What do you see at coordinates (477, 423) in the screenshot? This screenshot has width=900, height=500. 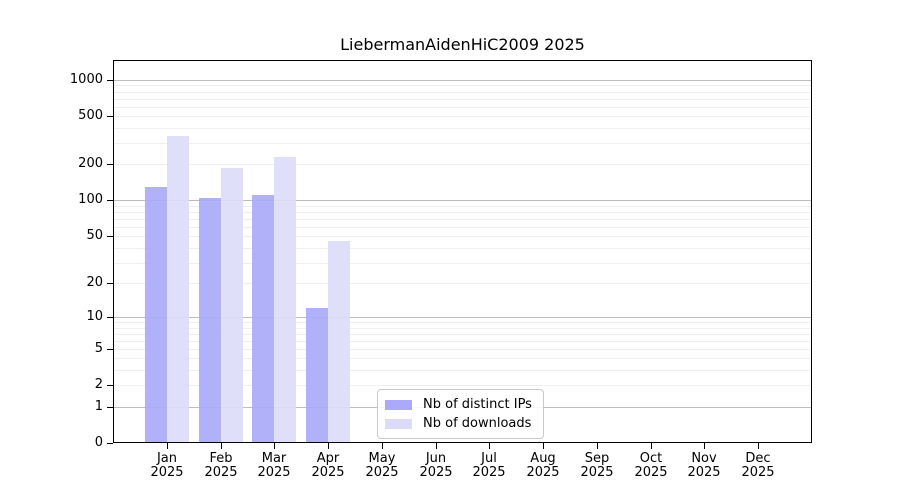 I see `legend-label-downloads: Nb of downloads` at bounding box center [477, 423].